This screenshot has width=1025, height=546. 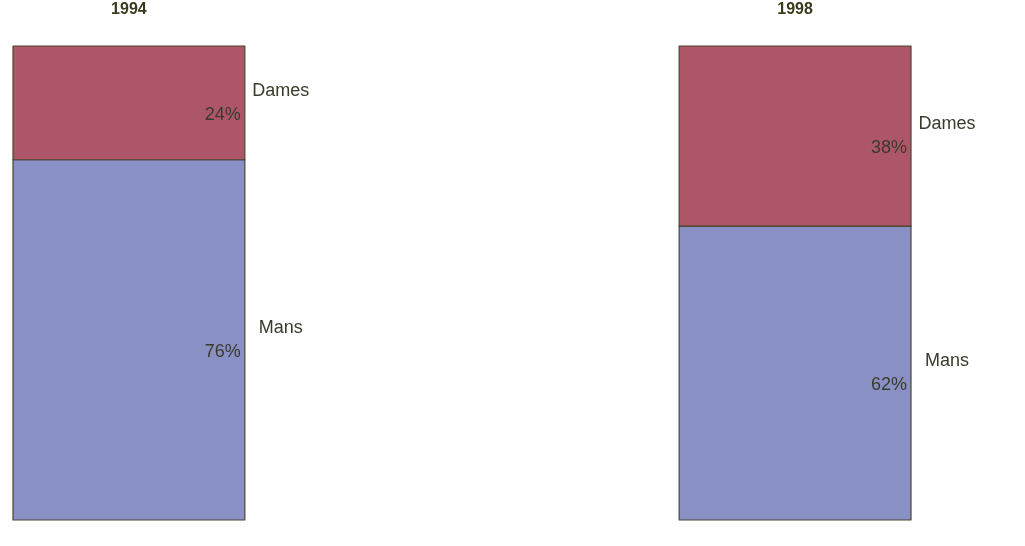 What do you see at coordinates (280, 326) in the screenshot?
I see `series-label: Mans` at bounding box center [280, 326].